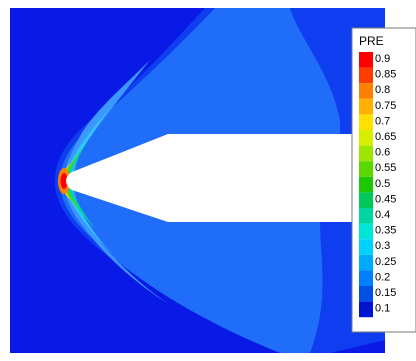  What do you see at coordinates (371, 41) in the screenshot?
I see `legend-title: PRE` at bounding box center [371, 41].